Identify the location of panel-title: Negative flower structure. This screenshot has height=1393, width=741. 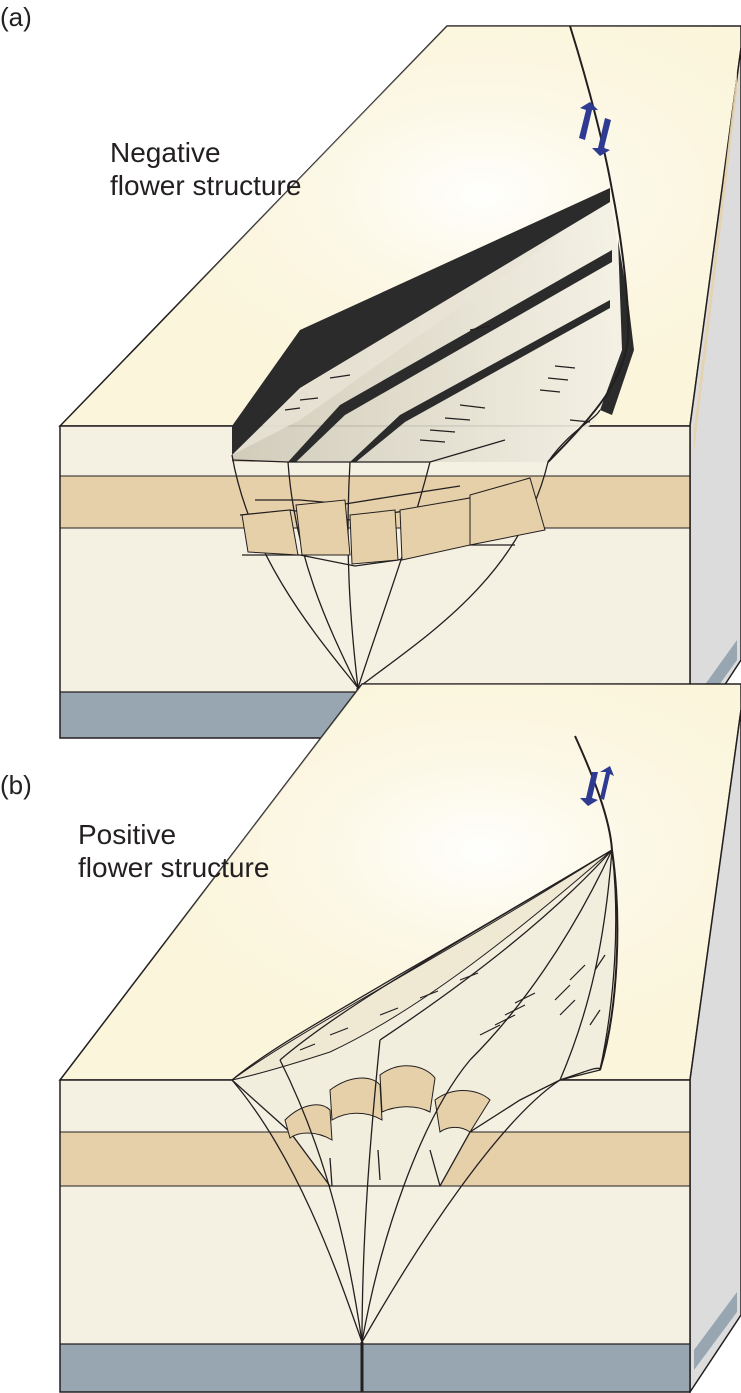
(205, 169).